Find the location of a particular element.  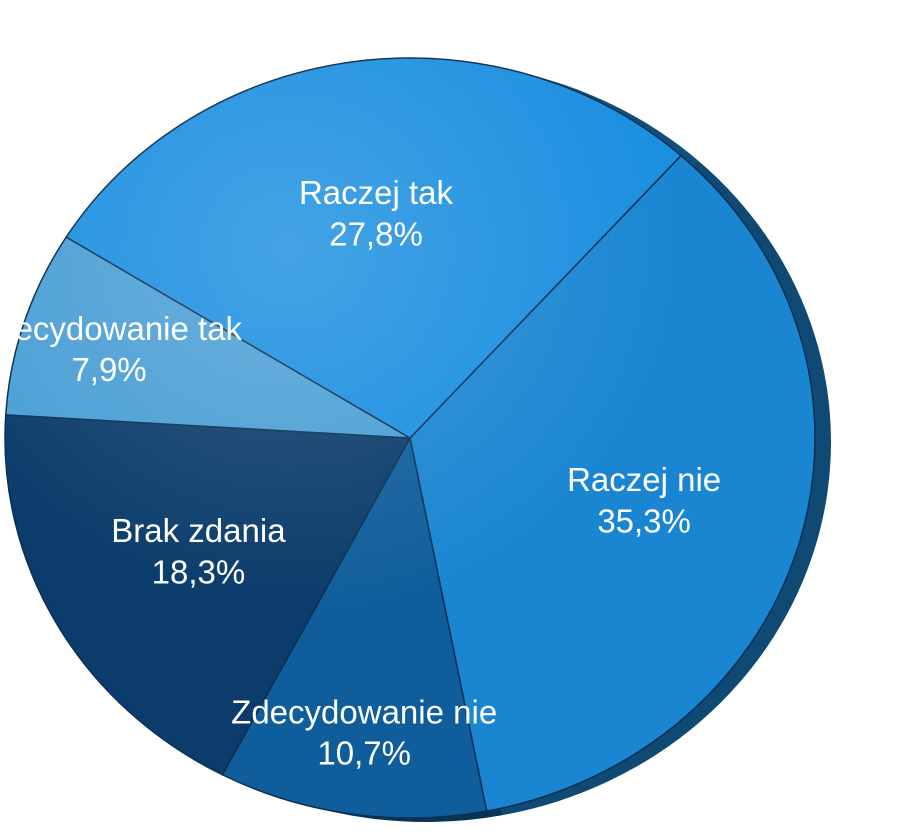

slice-label-name: Raczej nie is located at coordinates (644, 479).